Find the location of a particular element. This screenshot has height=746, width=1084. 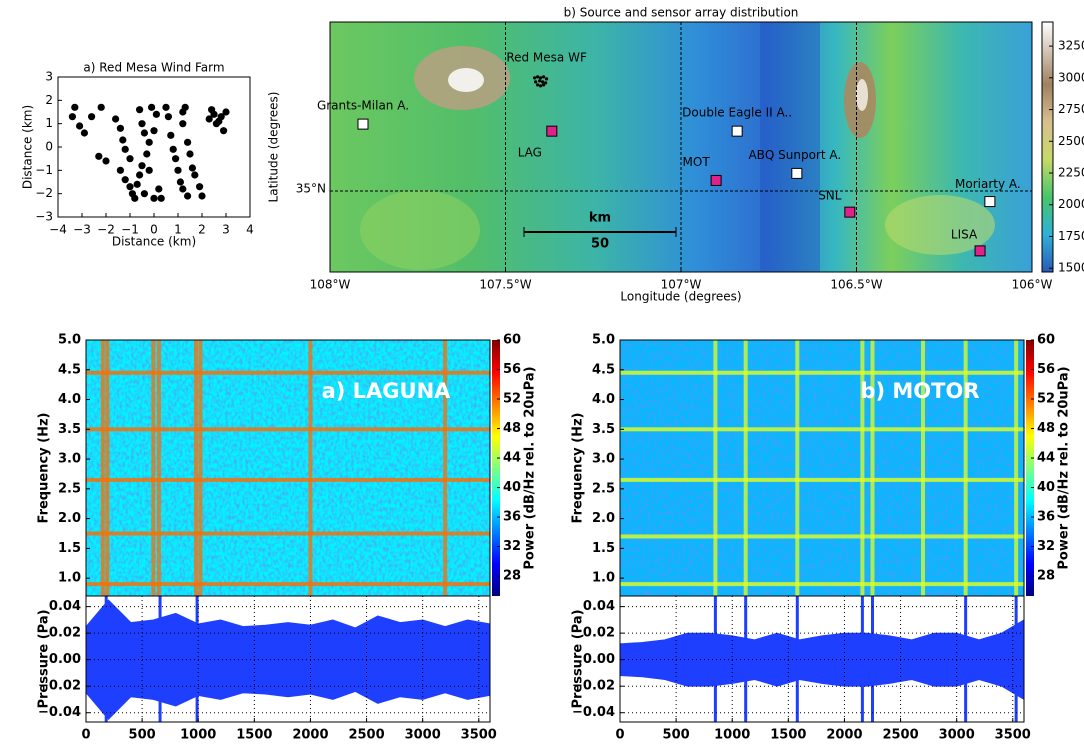

colorbar-tick-label: 32 is located at coordinates (1046, 546).